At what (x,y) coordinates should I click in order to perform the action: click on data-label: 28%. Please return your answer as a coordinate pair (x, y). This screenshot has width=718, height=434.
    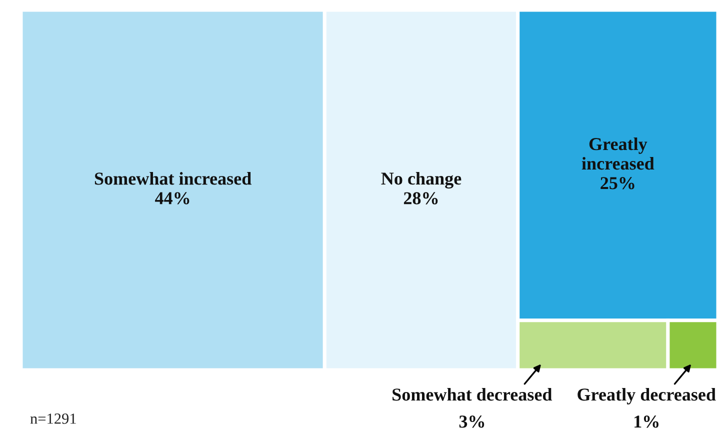
    Looking at the image, I should click on (421, 198).